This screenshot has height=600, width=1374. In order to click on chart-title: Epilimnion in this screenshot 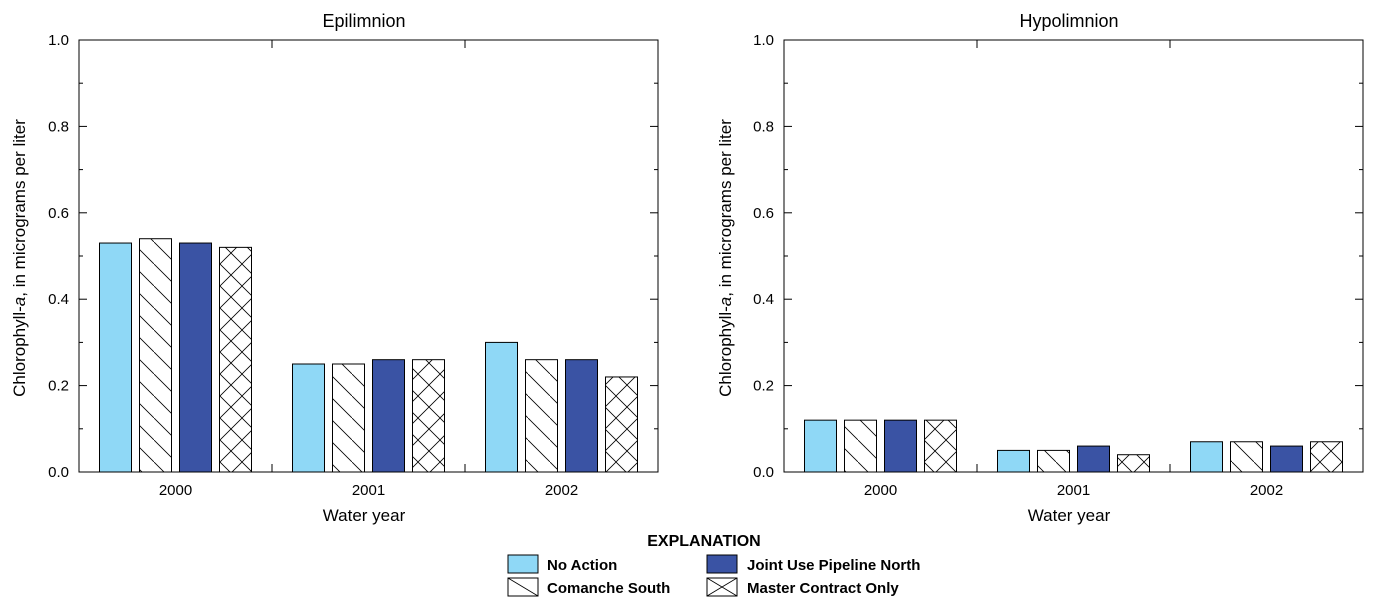, I will do `click(363, 21)`.